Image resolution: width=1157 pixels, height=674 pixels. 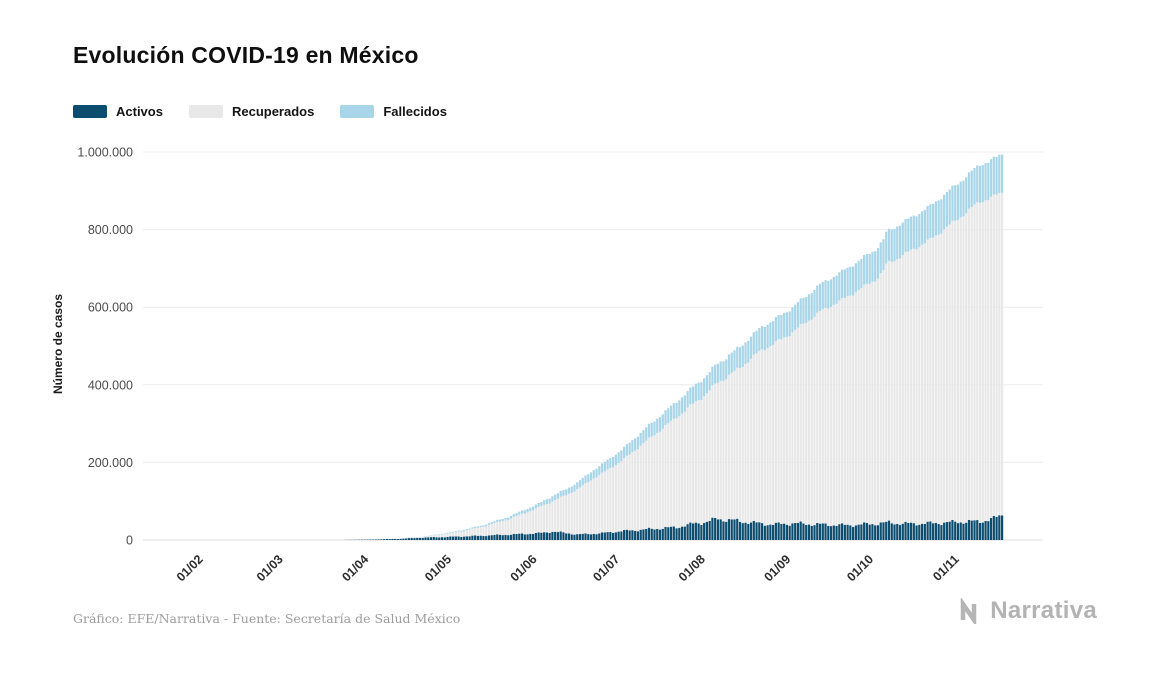 What do you see at coordinates (1043, 610) in the screenshot?
I see `narrativa-wordmark: Narrativa` at bounding box center [1043, 610].